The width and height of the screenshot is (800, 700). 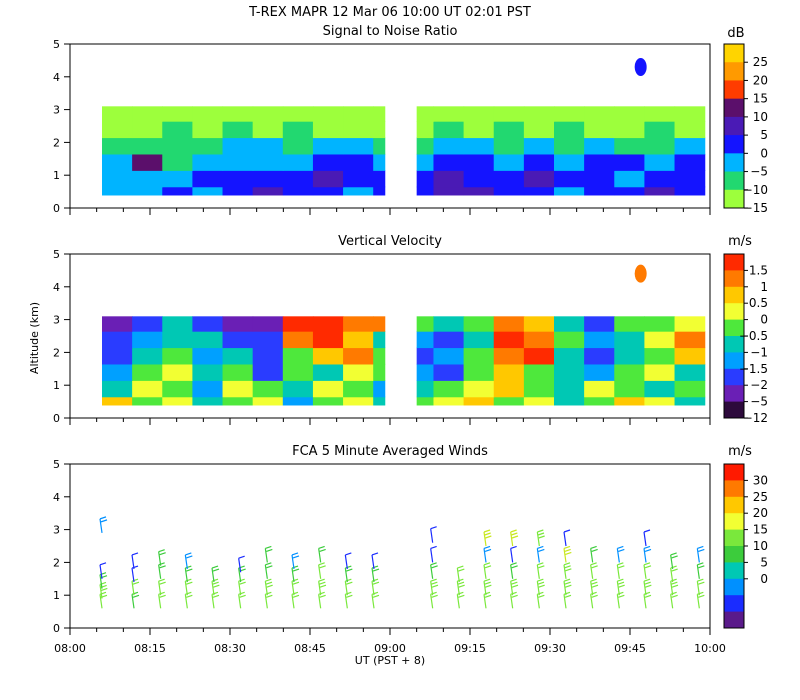 I want to click on figure-title: T-REX MAPR 12 Mar 06 10:00 UT 02:01 PST, so click(x=389, y=12).